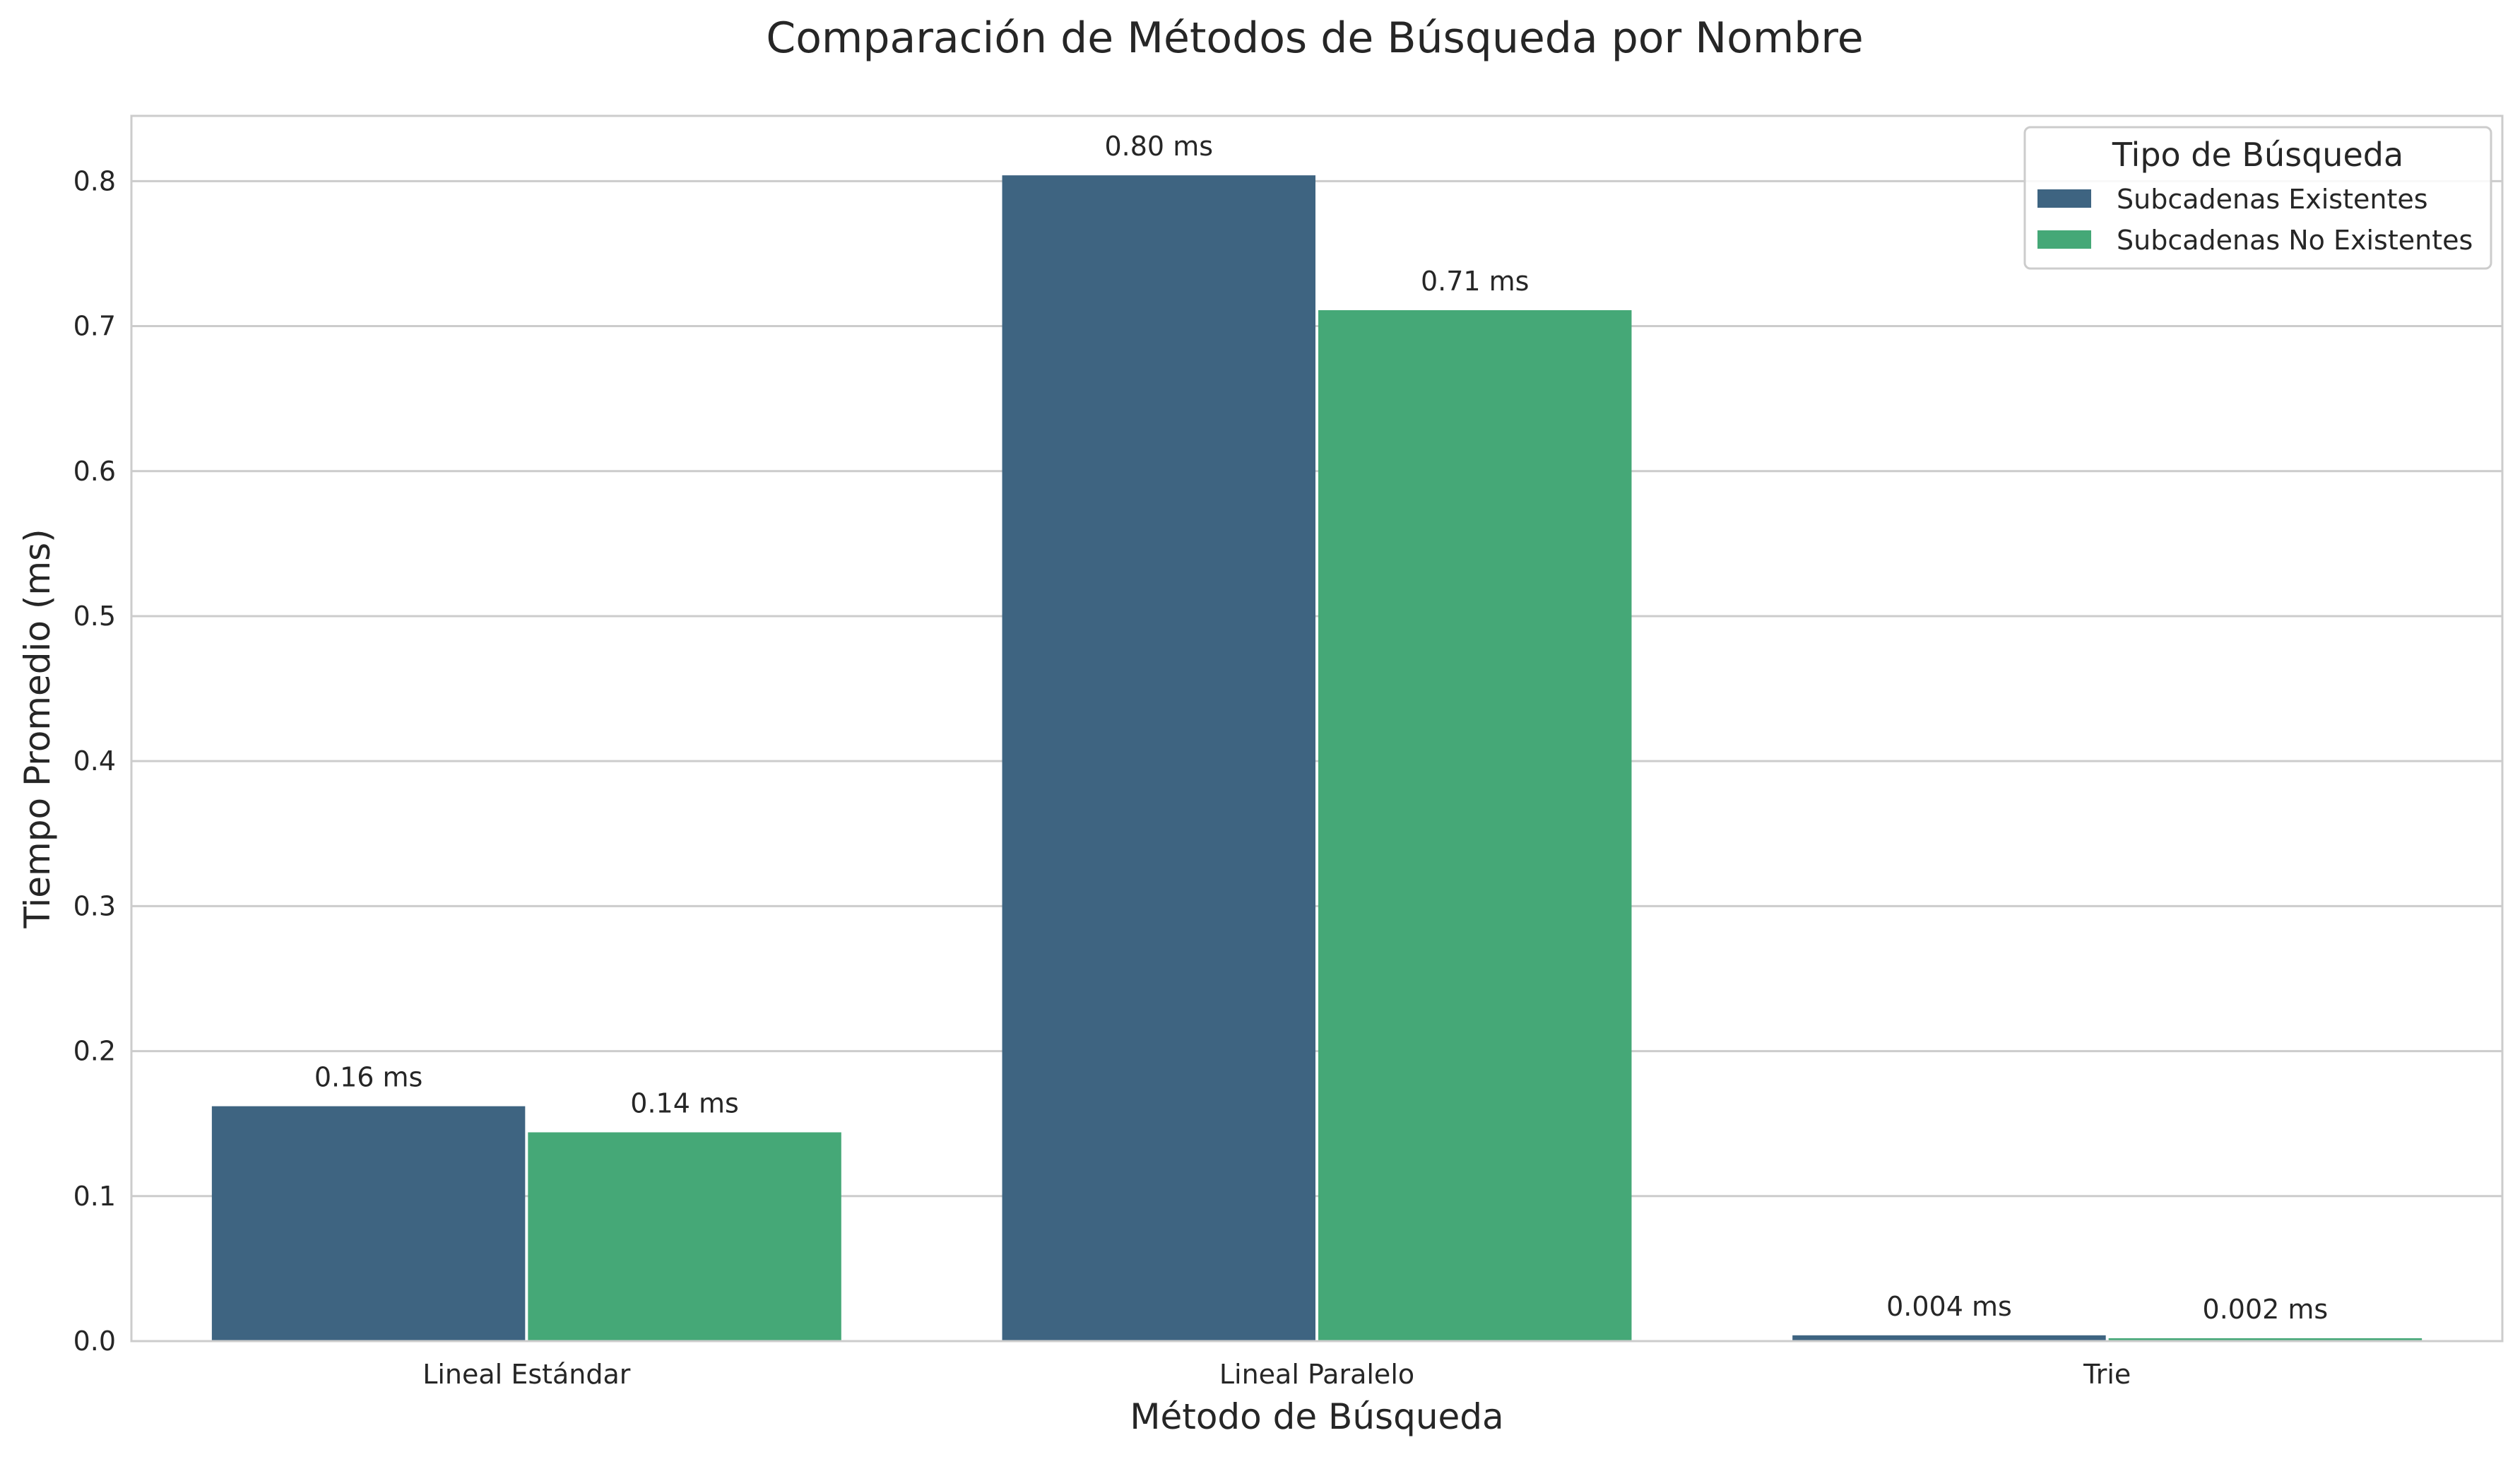 The height and width of the screenshot is (1457, 2520). What do you see at coordinates (37, 728) in the screenshot?
I see `y-axis-label: Tiempo Promedio (ms)` at bounding box center [37, 728].